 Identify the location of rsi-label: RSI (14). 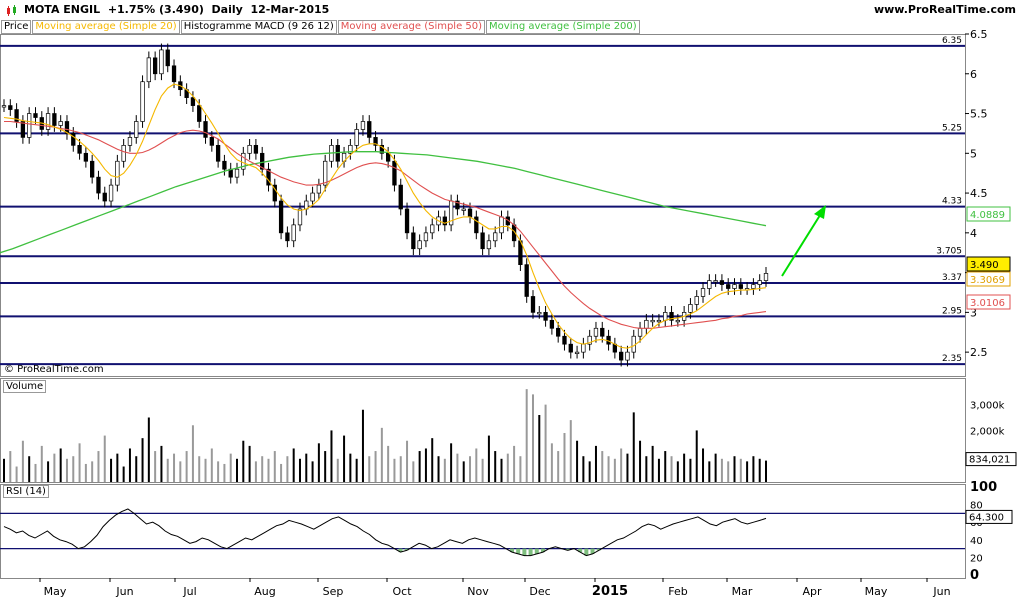
(26, 491).